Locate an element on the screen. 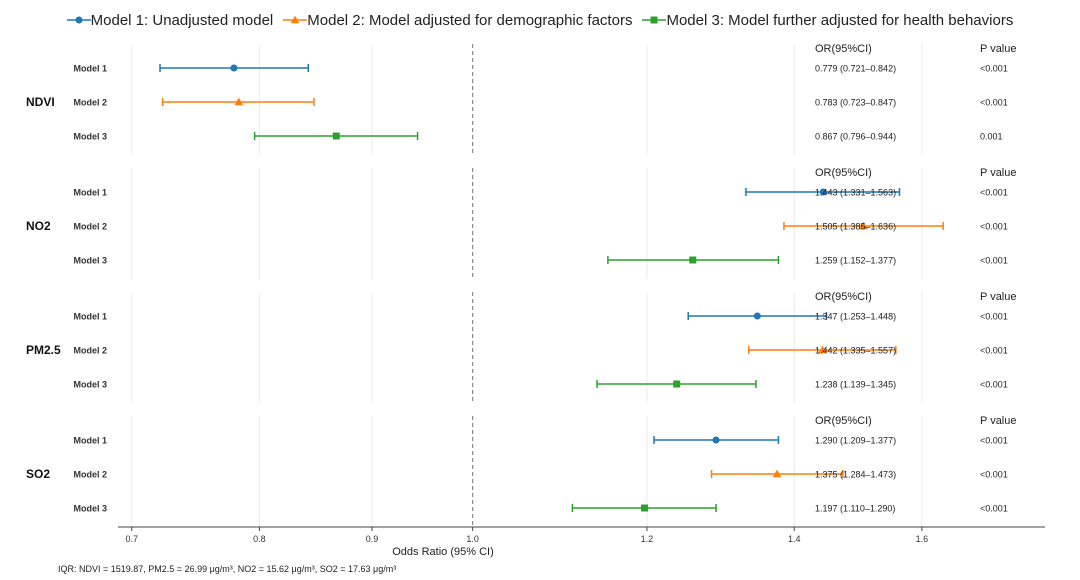  or-value: 1.375 (1.284–1.473) is located at coordinates (855, 475).